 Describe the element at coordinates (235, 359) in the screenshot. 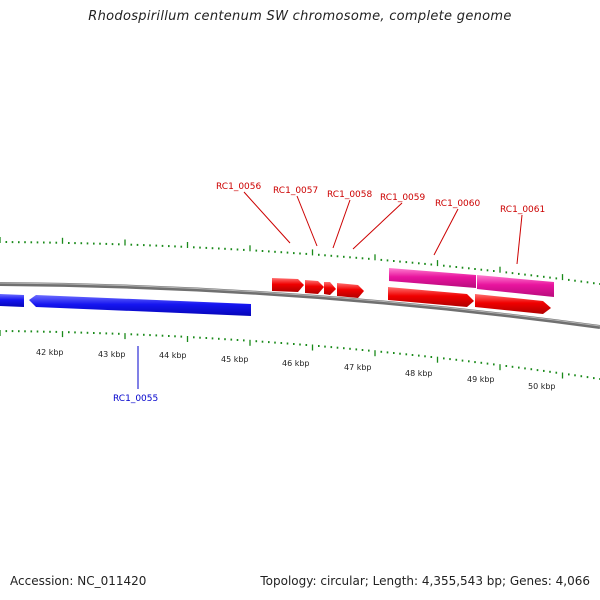

I see `kbp-label-45: 45 kbp` at that location.